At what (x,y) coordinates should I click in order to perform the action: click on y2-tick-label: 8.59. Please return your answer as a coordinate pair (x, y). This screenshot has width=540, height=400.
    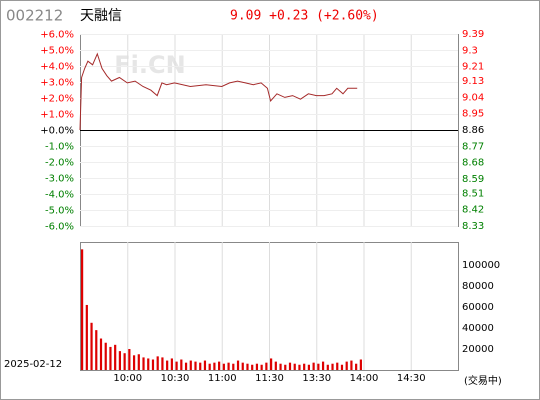
    Looking at the image, I should click on (473, 179).